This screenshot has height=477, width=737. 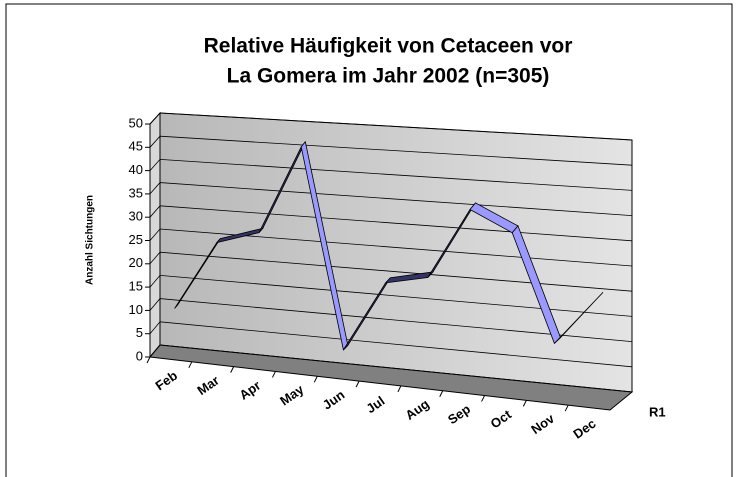 I want to click on y-tick-label: 15, so click(x=136, y=286).